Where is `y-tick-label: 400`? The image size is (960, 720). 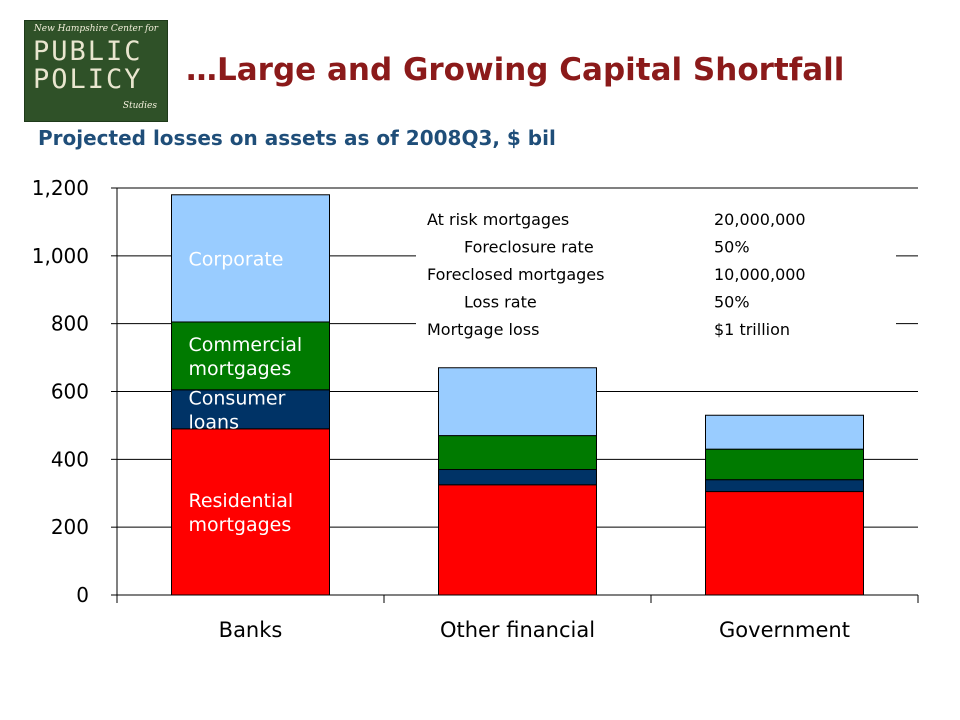 y-tick-label: 400 is located at coordinates (70, 459).